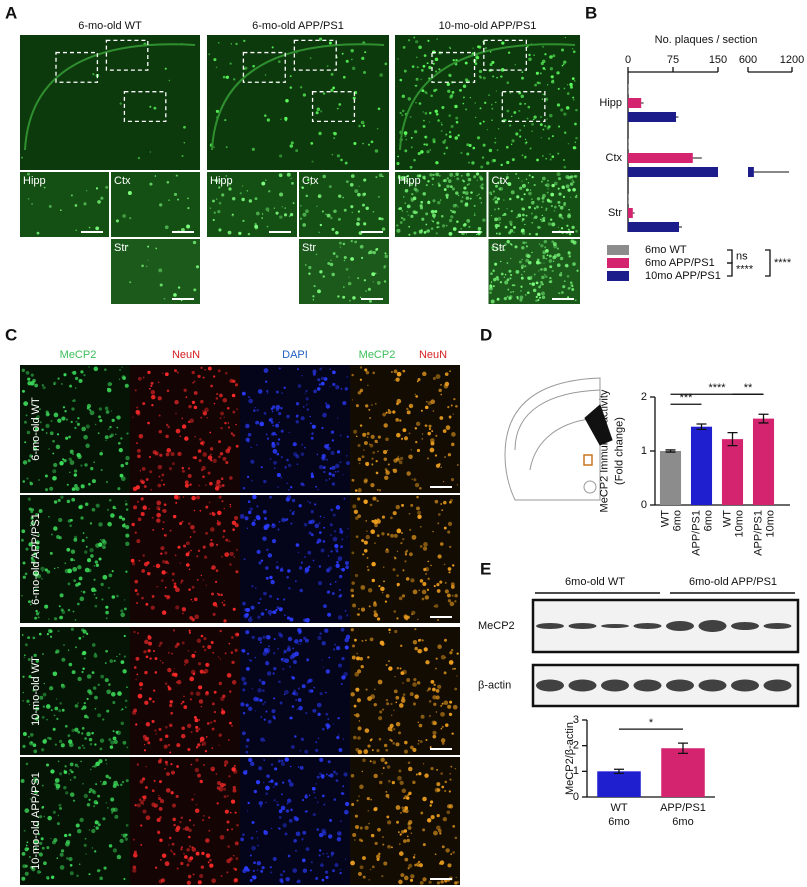 The image size is (807, 887). What do you see at coordinates (558, 439) in the screenshot?
I see `brain-schematic` at bounding box center [558, 439].